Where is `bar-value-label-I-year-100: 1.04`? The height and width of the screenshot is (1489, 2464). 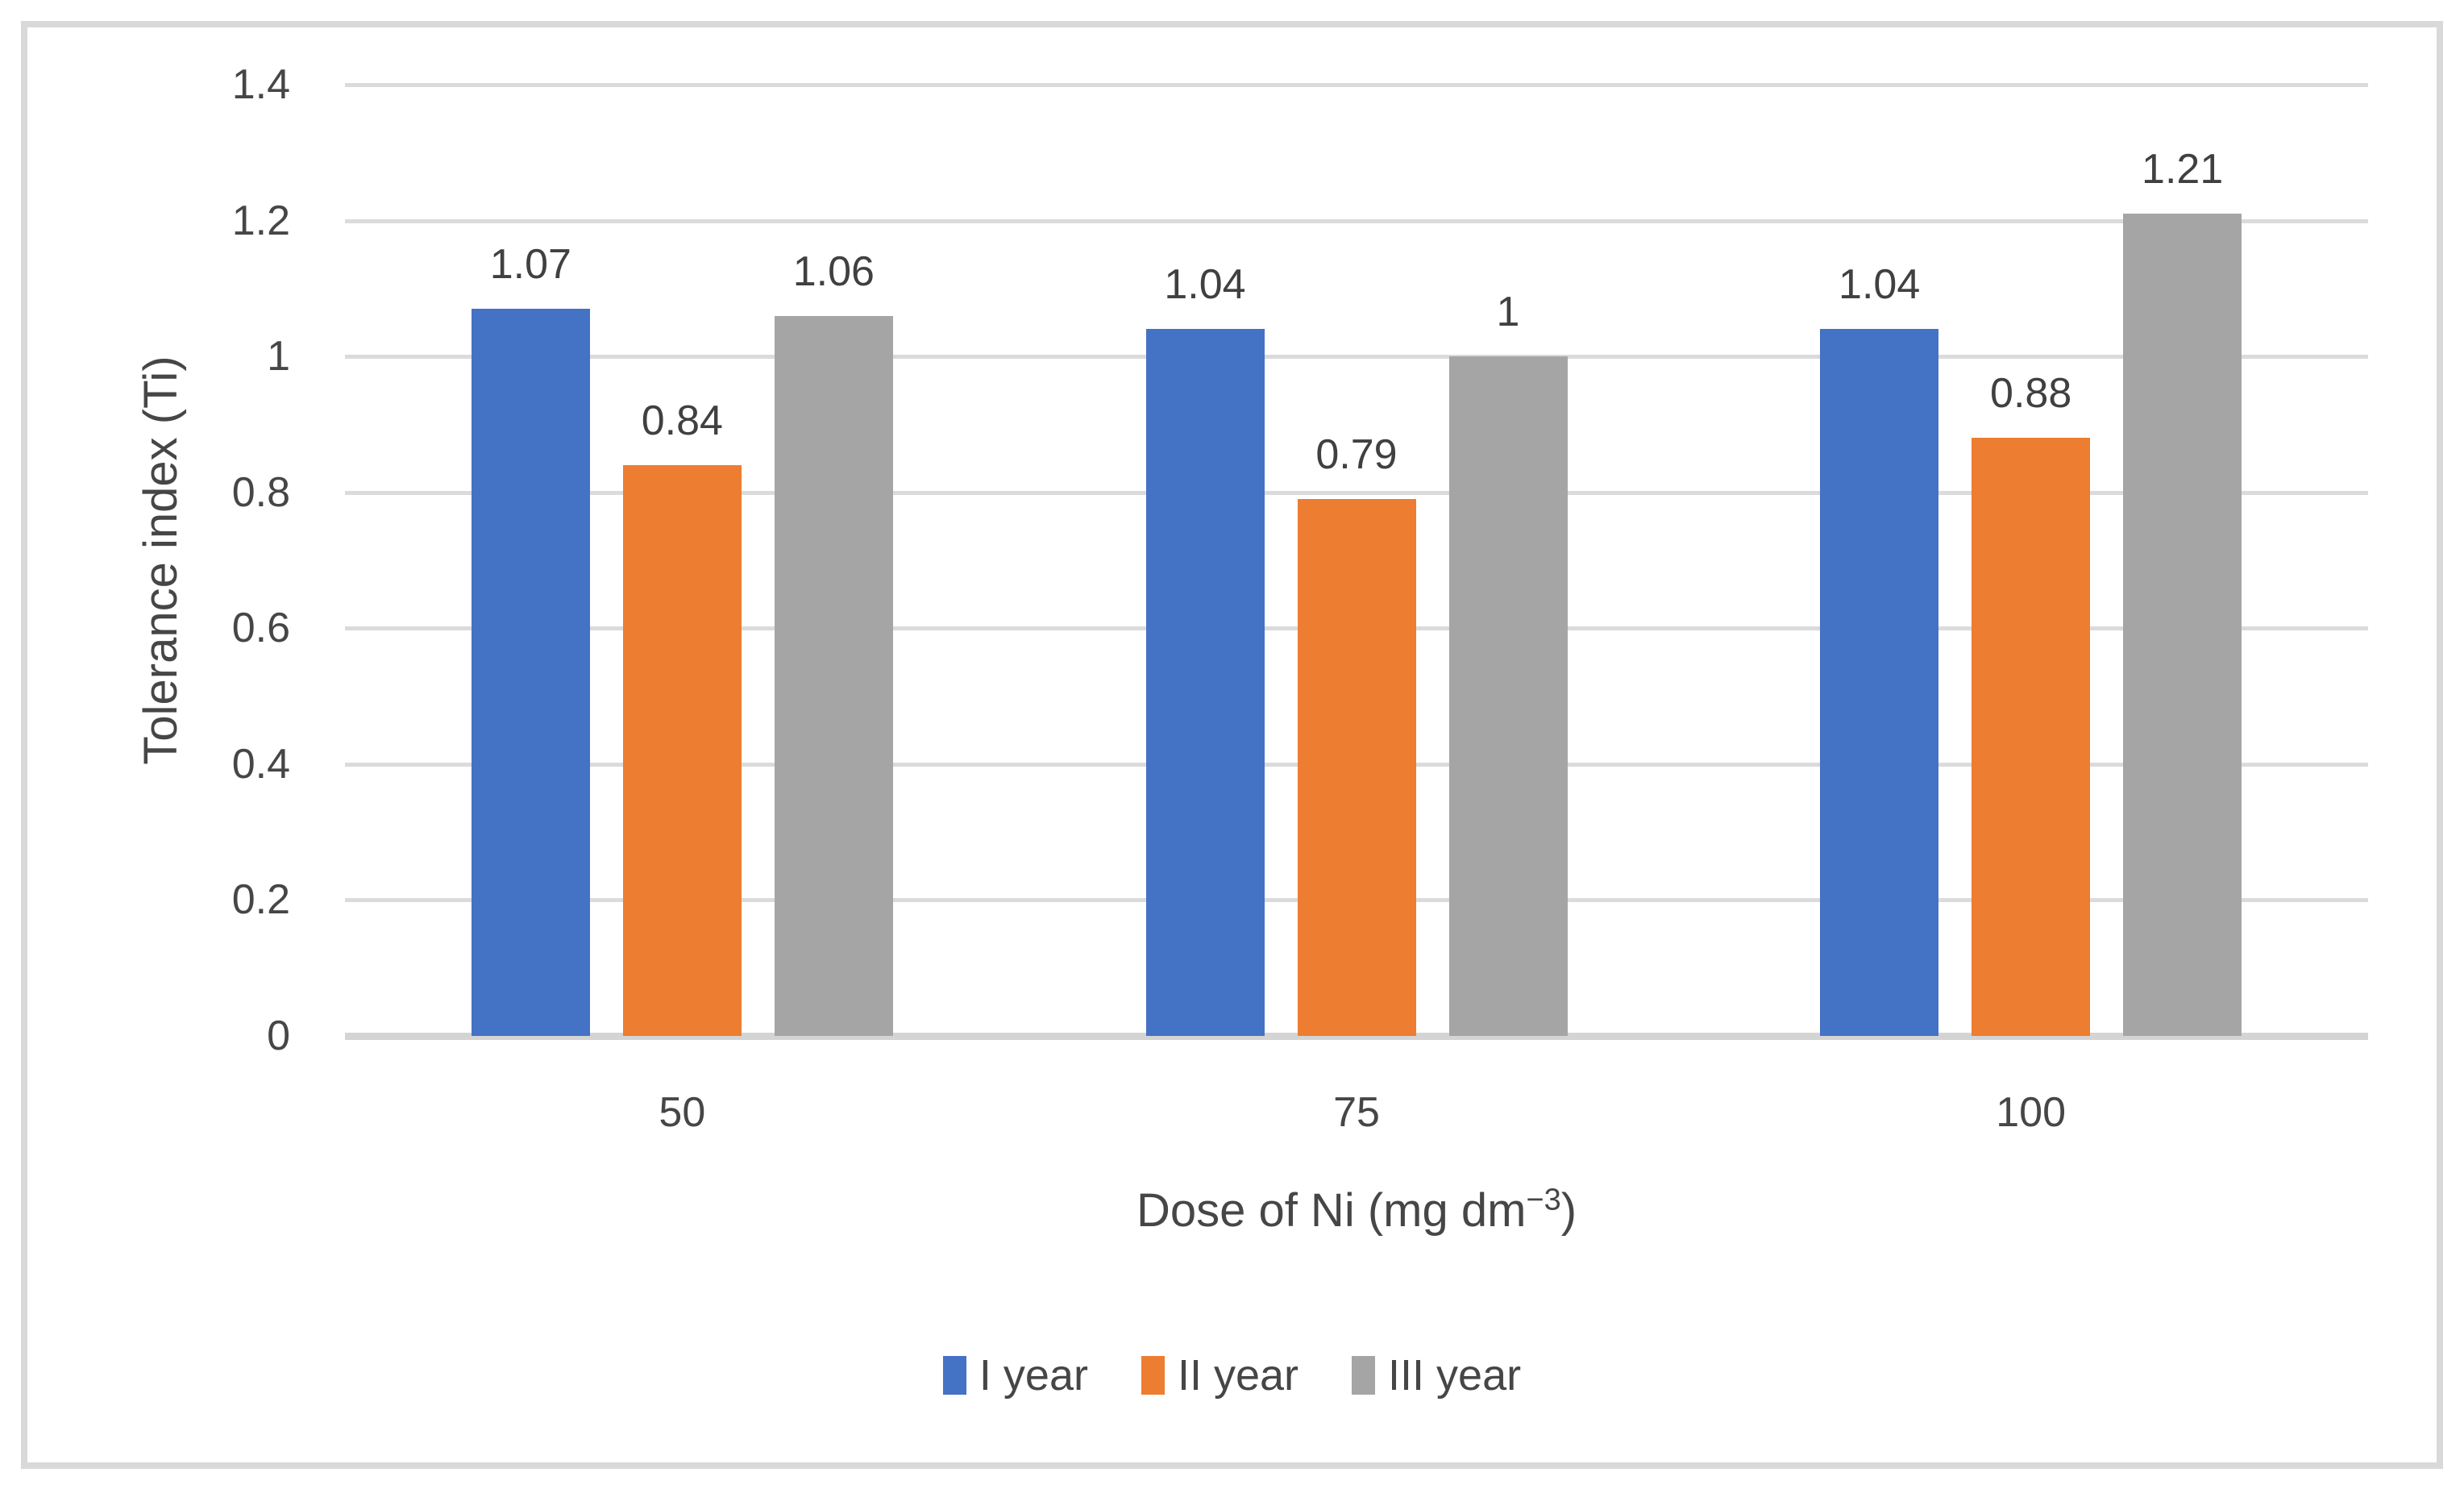
bar-value-label-I-year-100: 1.04 is located at coordinates (1880, 285).